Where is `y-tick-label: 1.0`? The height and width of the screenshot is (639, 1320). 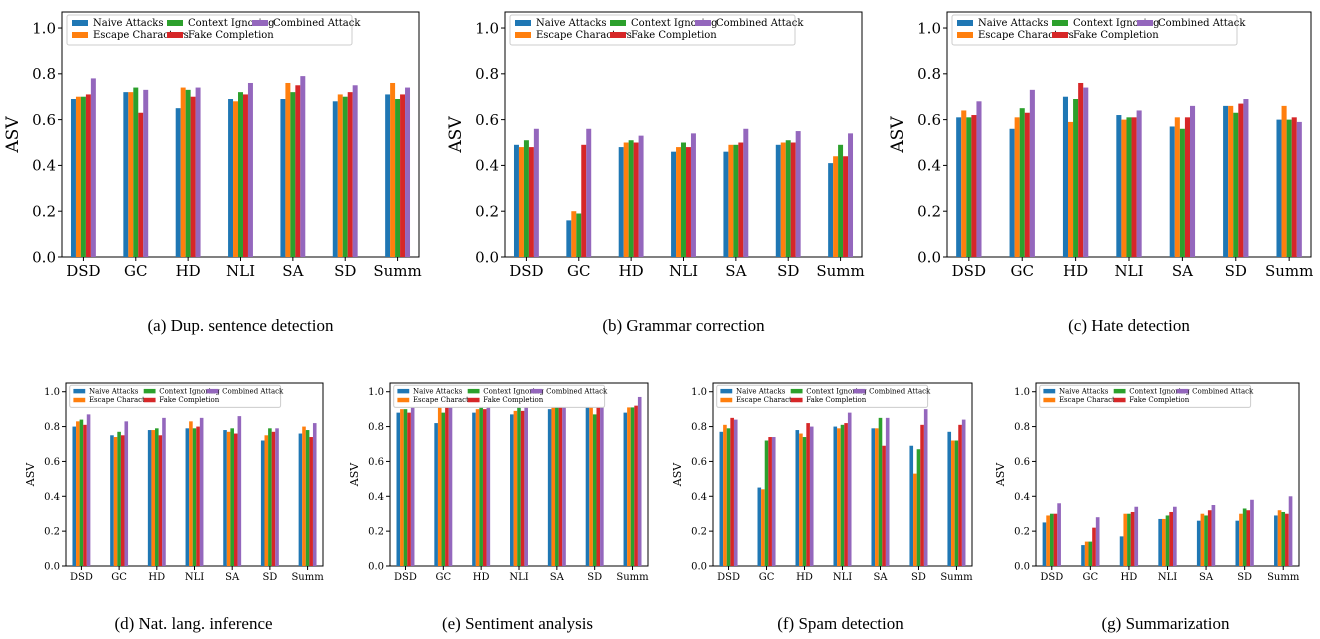 y-tick-label: 1.0 is located at coordinates (929, 28).